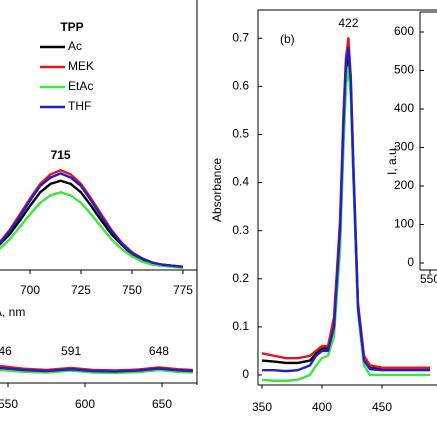  What do you see at coordinates (348, 23) in the screenshot?
I see `peak-label: 422` at bounding box center [348, 23].